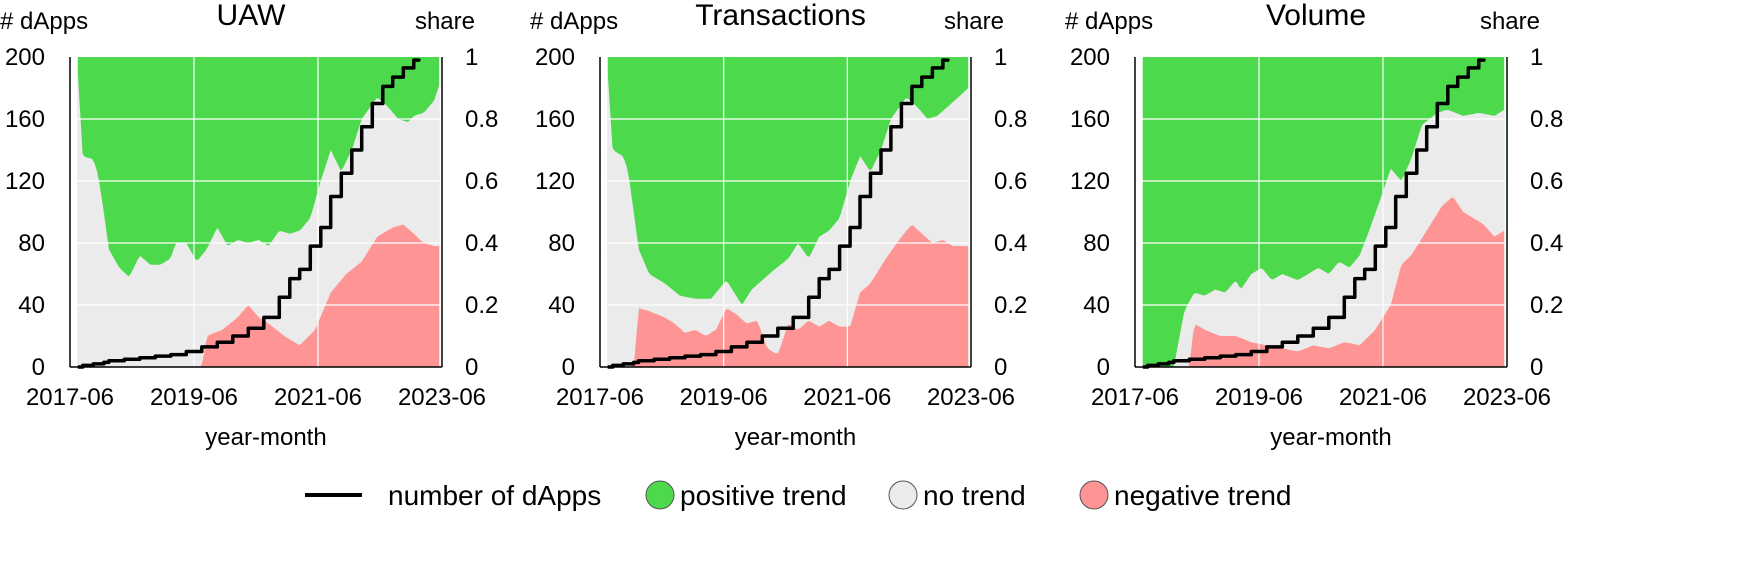 This screenshot has width=1748, height=572. Describe the element at coordinates (1094, 495) in the screenshot. I see `legend-swatch-negative` at that location.